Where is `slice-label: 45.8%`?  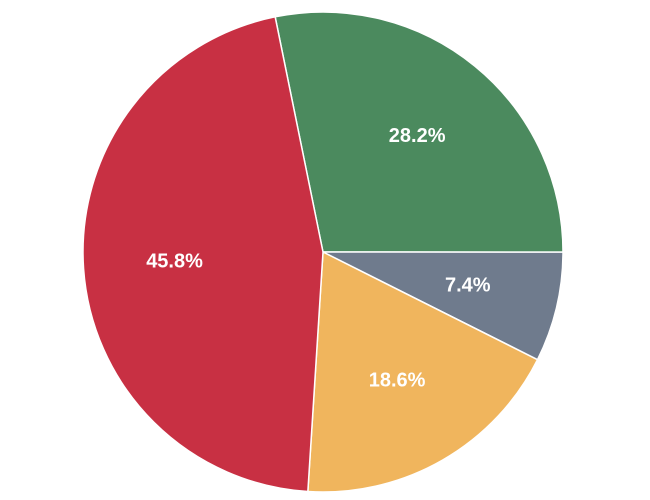 slice-label: 45.8% is located at coordinates (174, 262).